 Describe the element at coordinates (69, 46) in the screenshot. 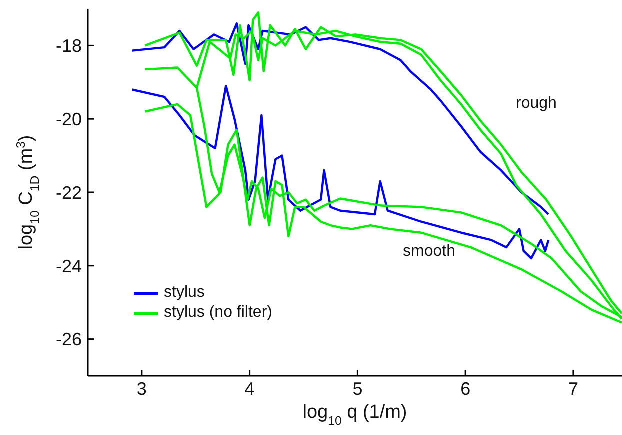

I see `y-tick-label: -18` at that location.